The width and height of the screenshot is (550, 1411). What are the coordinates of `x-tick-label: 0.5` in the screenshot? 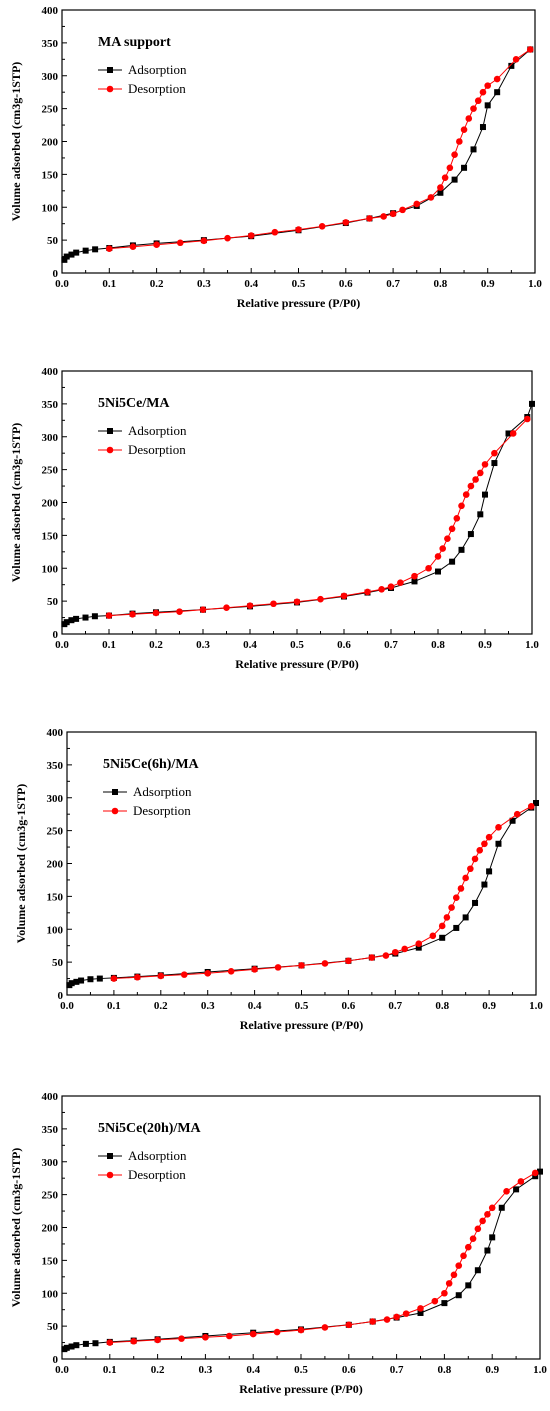 It's located at (297, 645).